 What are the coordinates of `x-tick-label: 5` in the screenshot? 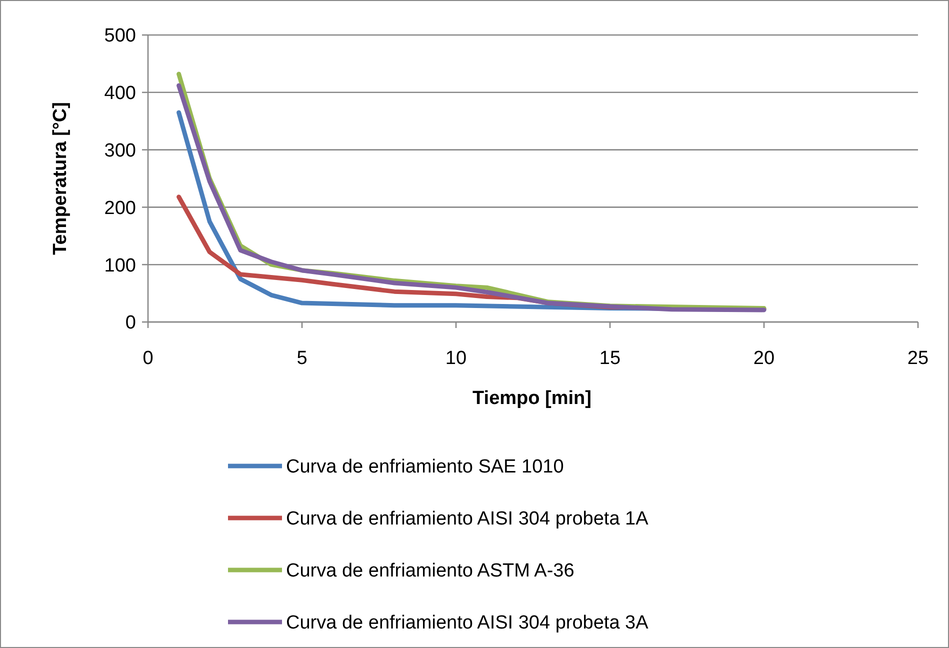 It's located at (302, 358).